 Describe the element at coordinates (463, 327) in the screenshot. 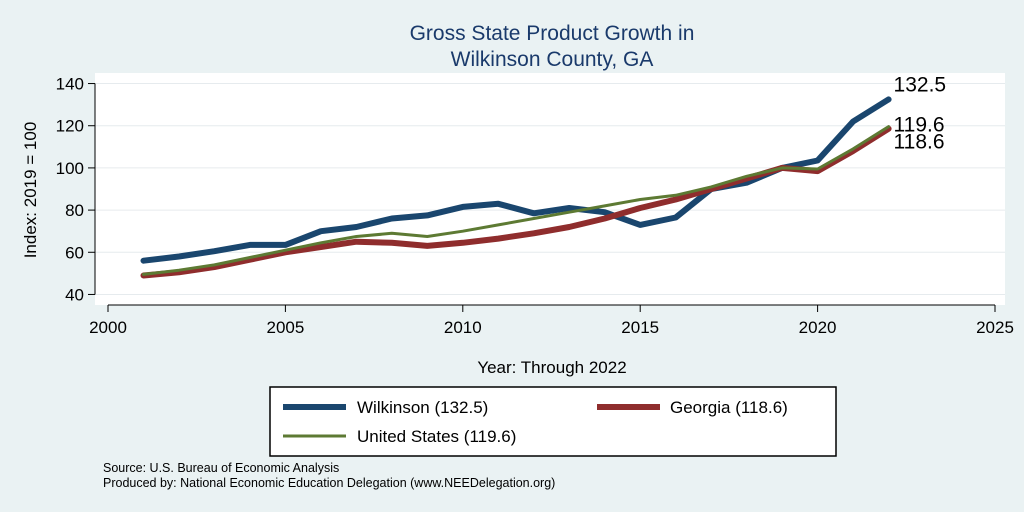

I see `x-tick-label-2010: 2010` at that location.